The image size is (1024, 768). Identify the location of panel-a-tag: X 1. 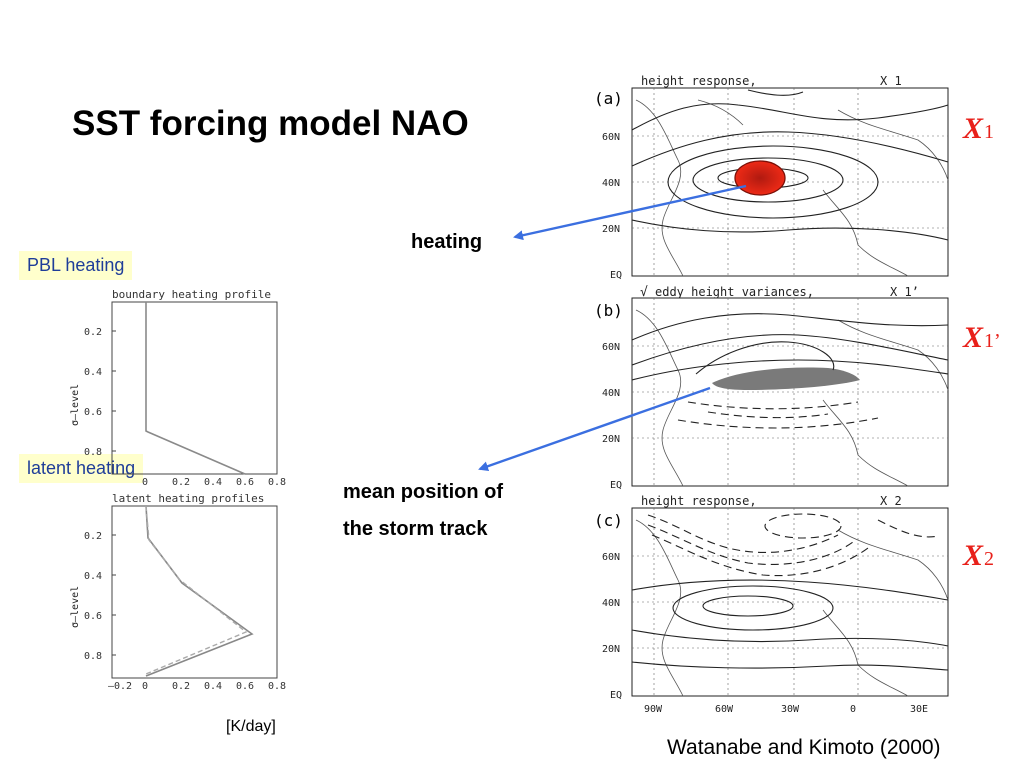
(891, 81).